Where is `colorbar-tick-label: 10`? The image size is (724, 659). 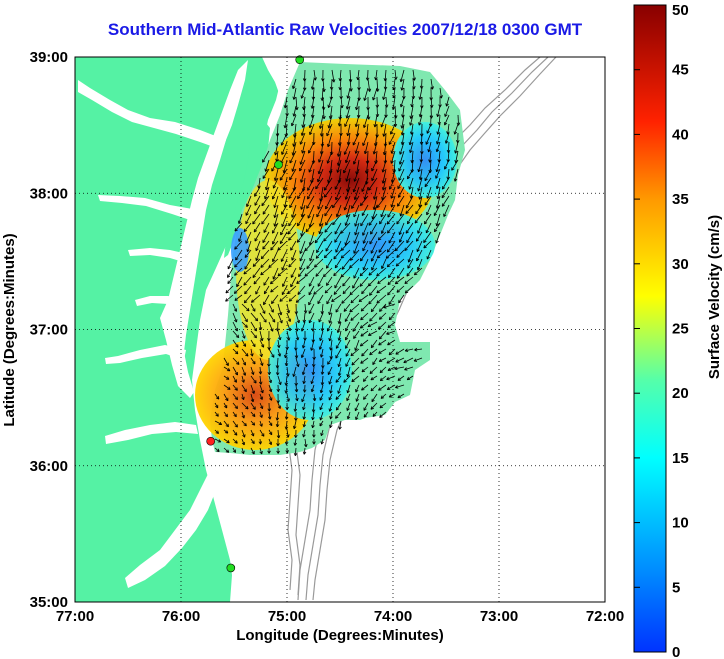
colorbar-tick-label: 10 is located at coordinates (680, 523).